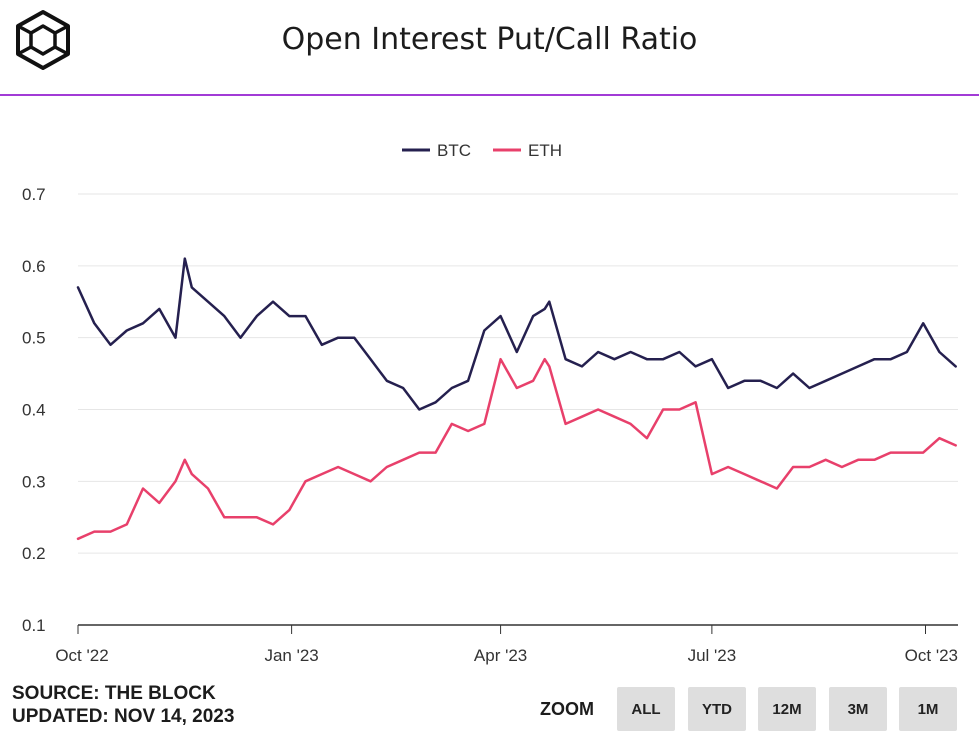 The height and width of the screenshot is (740, 979). I want to click on legend-item-btc: BTC, so click(436, 150).